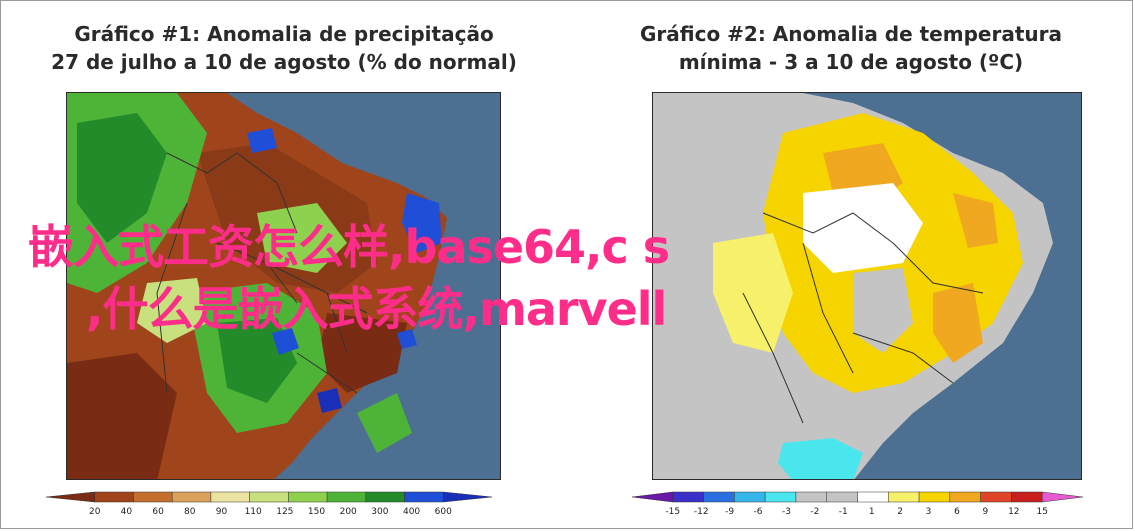  I want to click on temperature-colorbar-tick-label: 6, so click(957, 512).